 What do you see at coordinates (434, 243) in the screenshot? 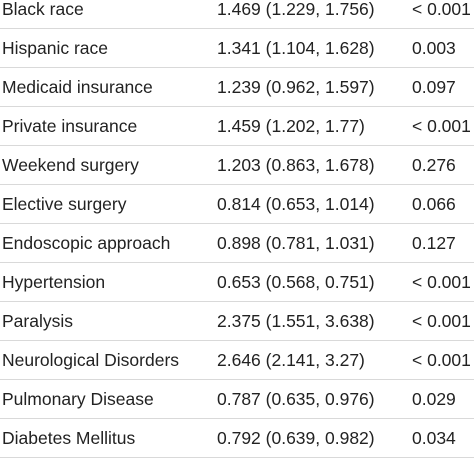
I see `p-value-cell: 0.127` at bounding box center [434, 243].